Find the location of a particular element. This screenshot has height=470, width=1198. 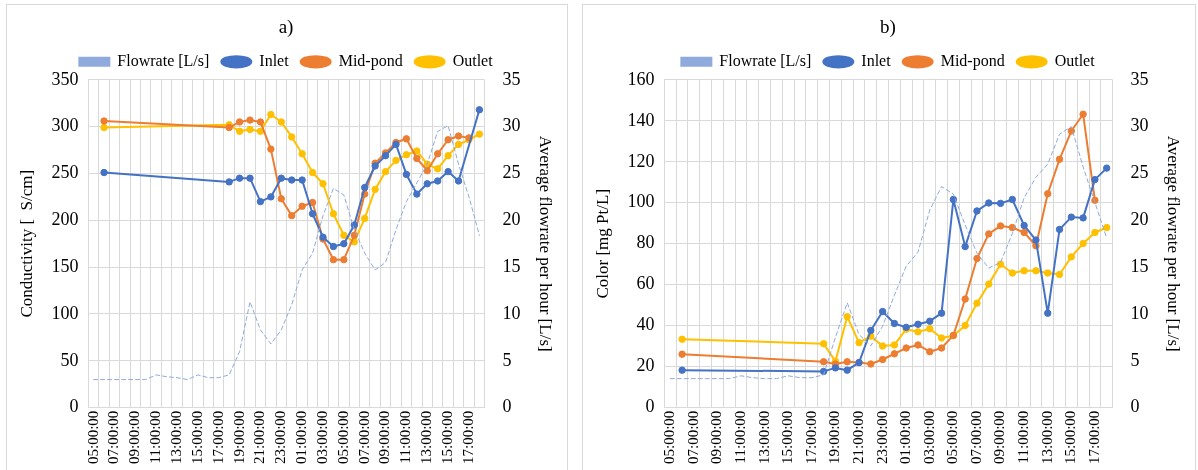

y-axis-title: Color [mg Pt/L] is located at coordinates (602, 243).